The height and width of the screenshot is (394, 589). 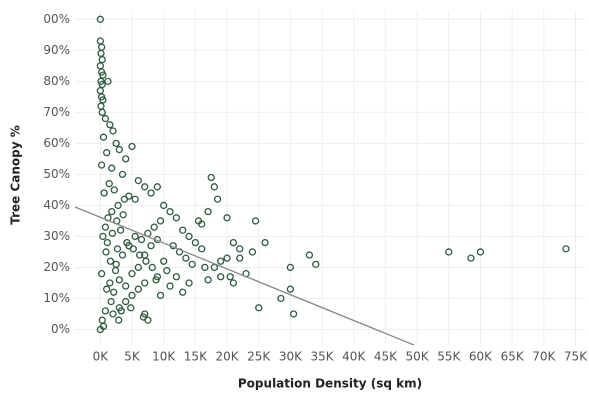 I want to click on x-tick-label: 40K, so click(x=354, y=357).